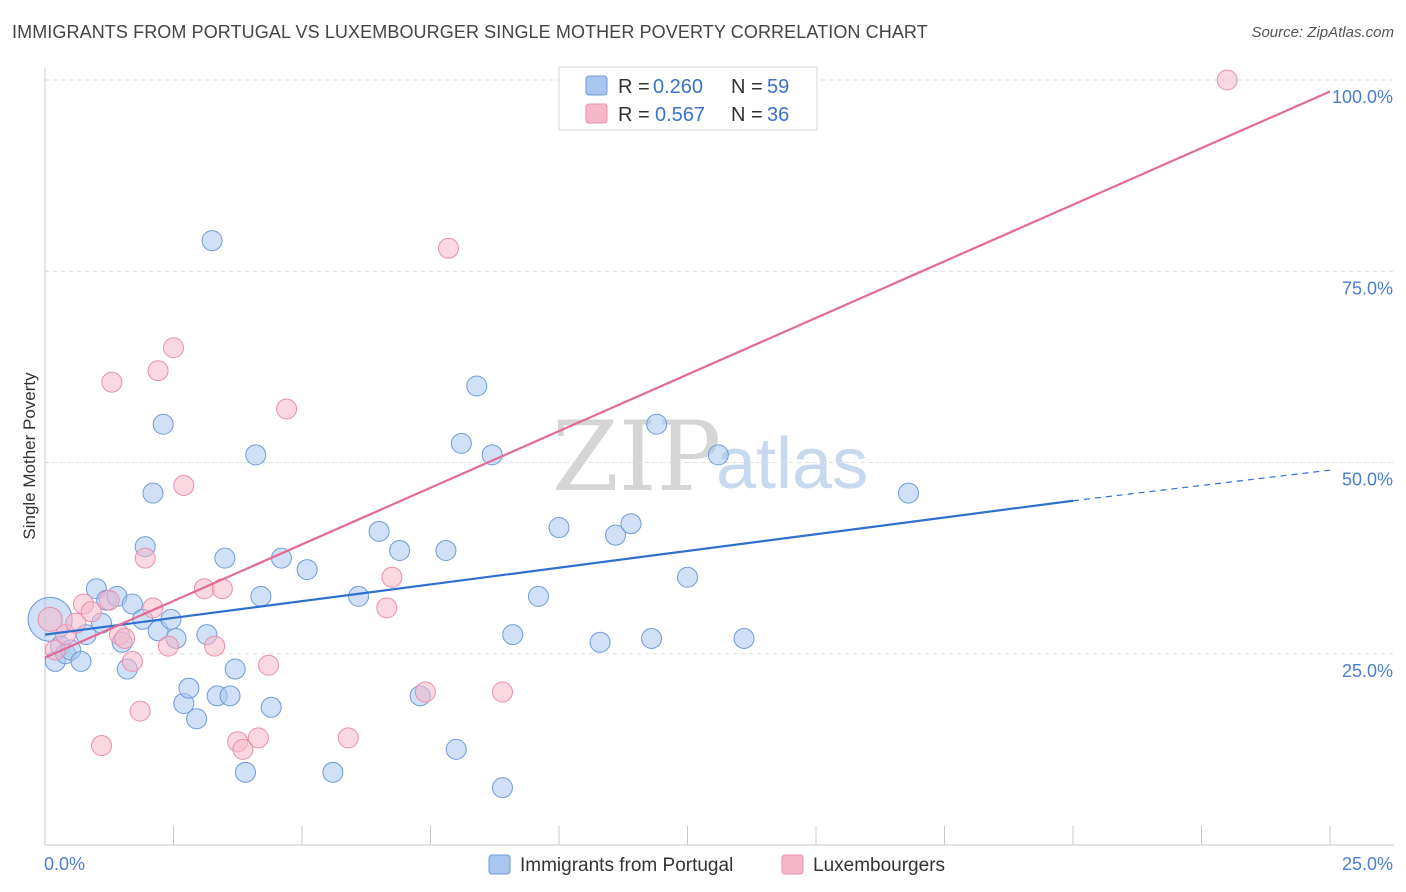 The image size is (1406, 892). I want to click on y-tick-label-0: 25.0%, so click(1367, 671).